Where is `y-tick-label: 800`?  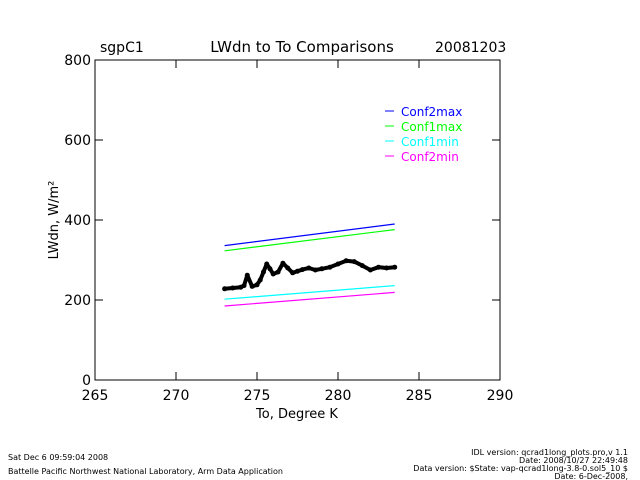
y-tick-label: 800 is located at coordinates (77, 61).